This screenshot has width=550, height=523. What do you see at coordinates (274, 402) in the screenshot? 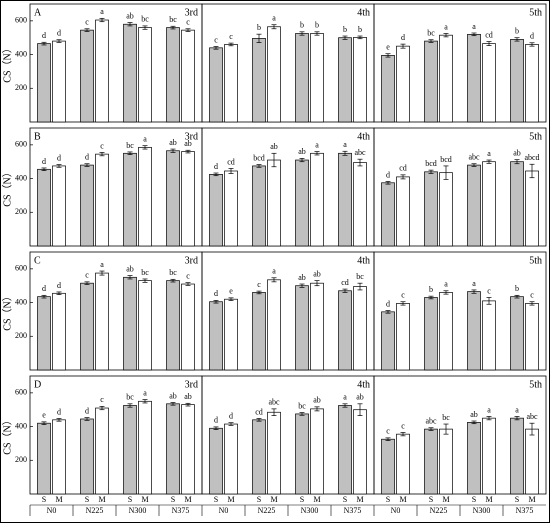
I see `letter-label: abc` at bounding box center [274, 402].